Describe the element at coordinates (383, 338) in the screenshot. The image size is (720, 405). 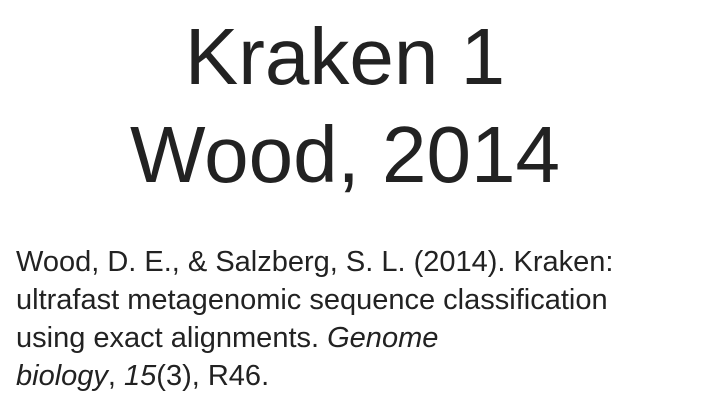
I see `citation-journal-part-1: Genome` at that location.